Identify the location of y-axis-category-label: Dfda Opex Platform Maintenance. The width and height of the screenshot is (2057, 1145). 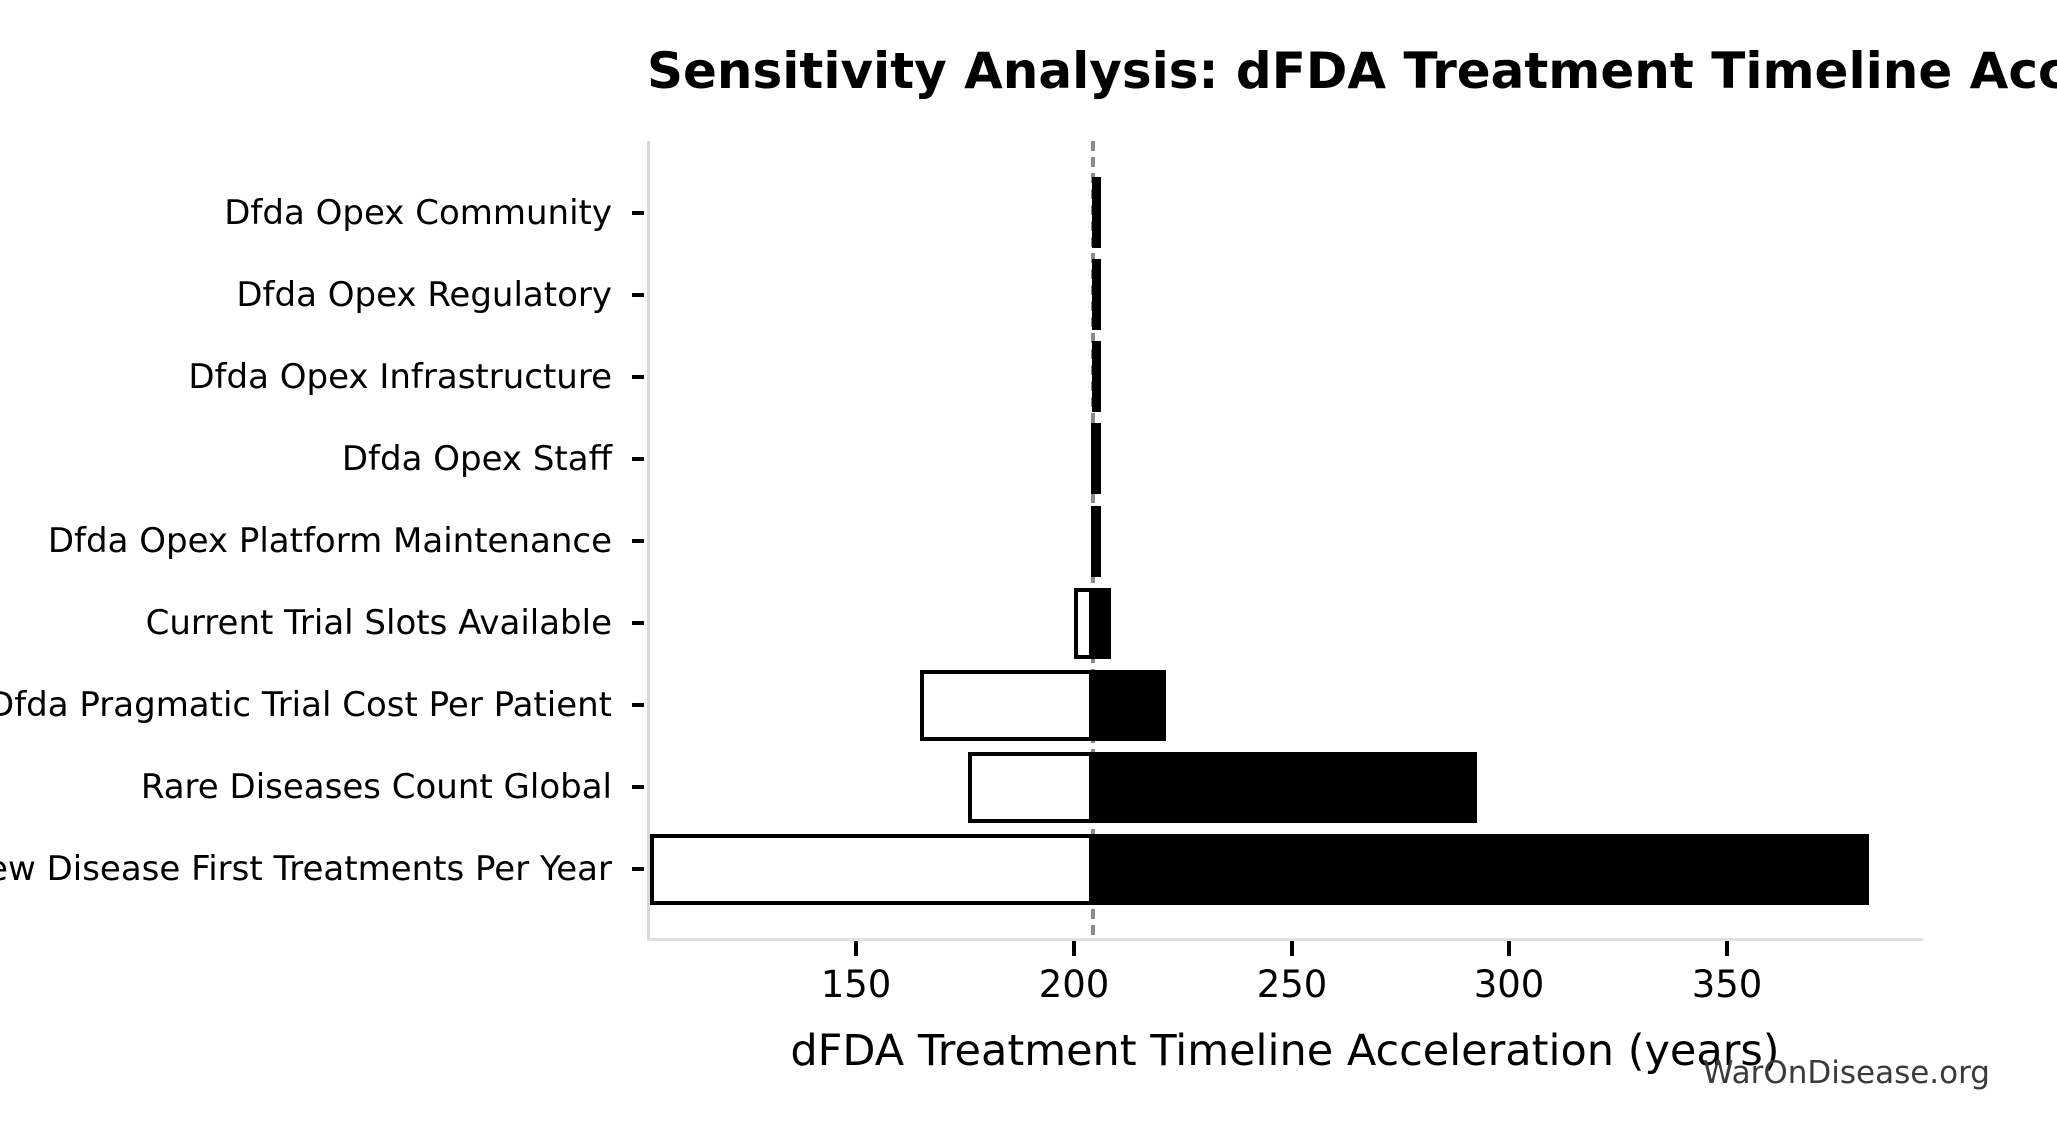
(329, 541).